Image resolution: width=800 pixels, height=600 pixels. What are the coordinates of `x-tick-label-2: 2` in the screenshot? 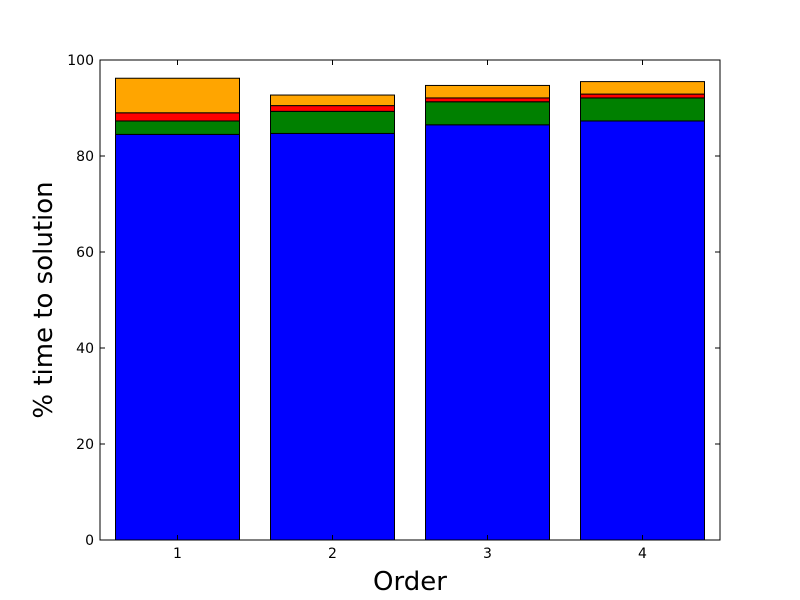 It's located at (332, 554).